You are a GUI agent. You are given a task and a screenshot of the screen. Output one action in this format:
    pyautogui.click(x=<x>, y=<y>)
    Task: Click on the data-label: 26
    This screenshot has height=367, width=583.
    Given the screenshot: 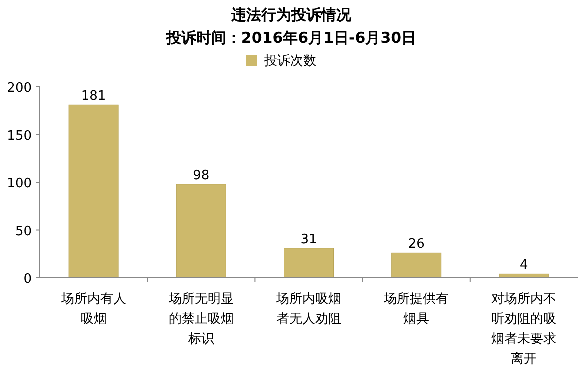 What is the action you would take?
    pyautogui.click(x=416, y=244)
    